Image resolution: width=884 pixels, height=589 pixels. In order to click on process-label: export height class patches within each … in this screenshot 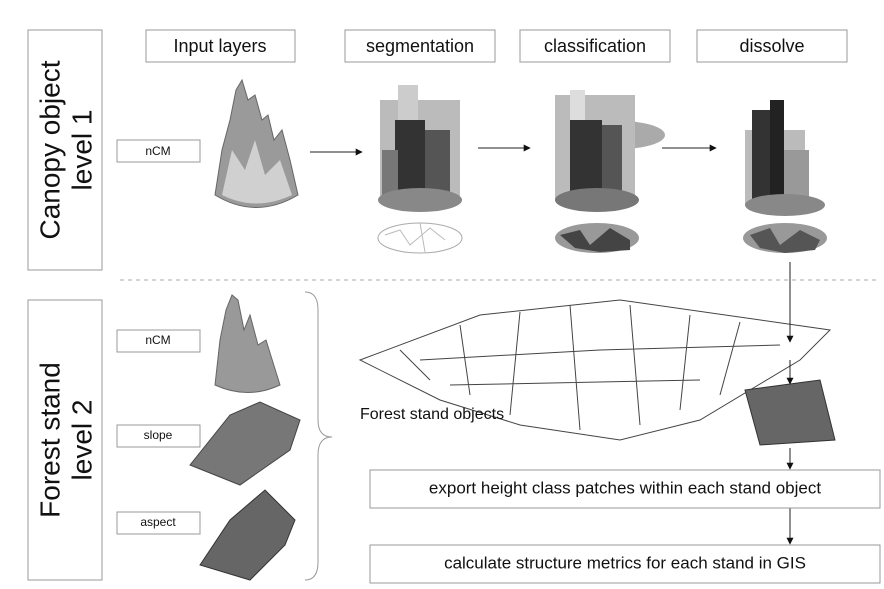, I will do `click(625, 487)`.